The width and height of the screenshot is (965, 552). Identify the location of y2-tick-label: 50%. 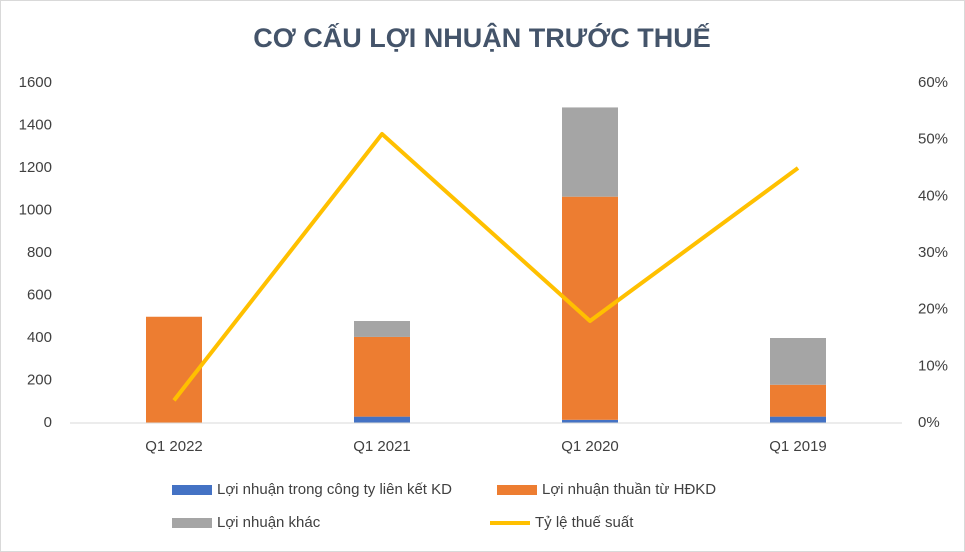
(933, 139).